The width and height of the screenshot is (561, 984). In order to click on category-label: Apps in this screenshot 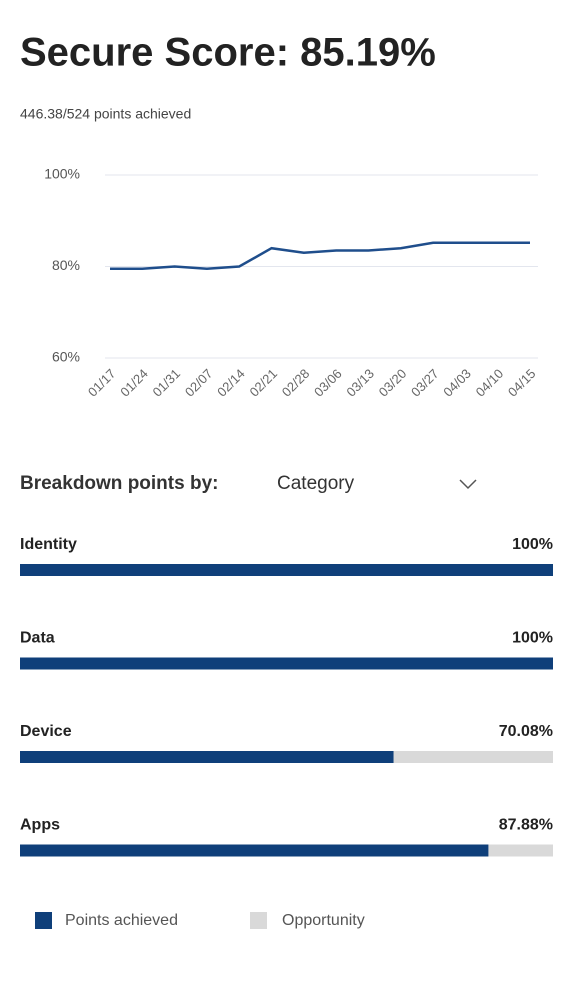, I will do `click(40, 825)`.